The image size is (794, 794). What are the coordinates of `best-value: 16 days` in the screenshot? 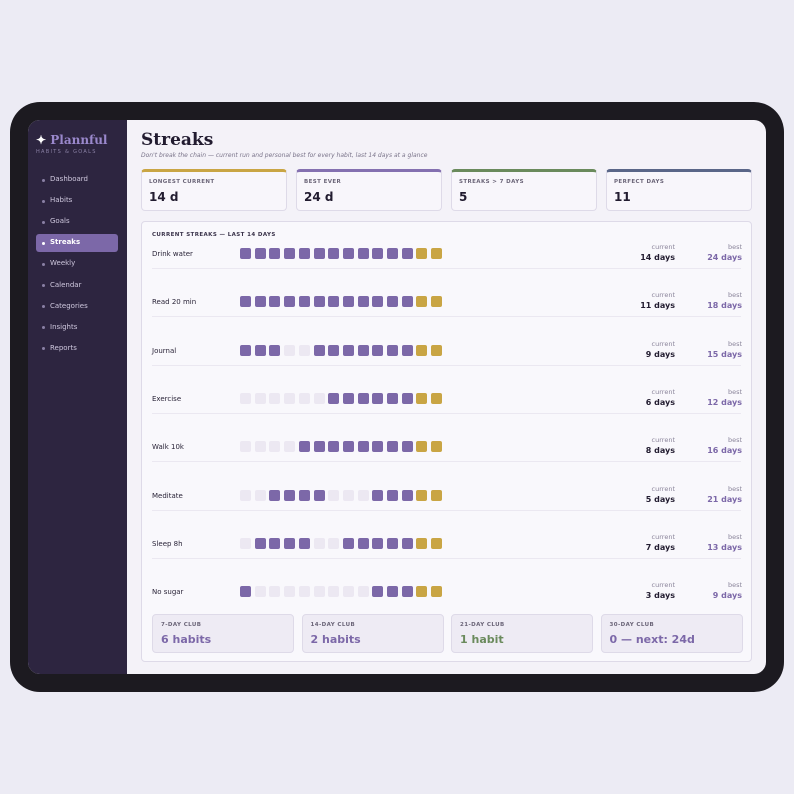 It's located at (724, 451).